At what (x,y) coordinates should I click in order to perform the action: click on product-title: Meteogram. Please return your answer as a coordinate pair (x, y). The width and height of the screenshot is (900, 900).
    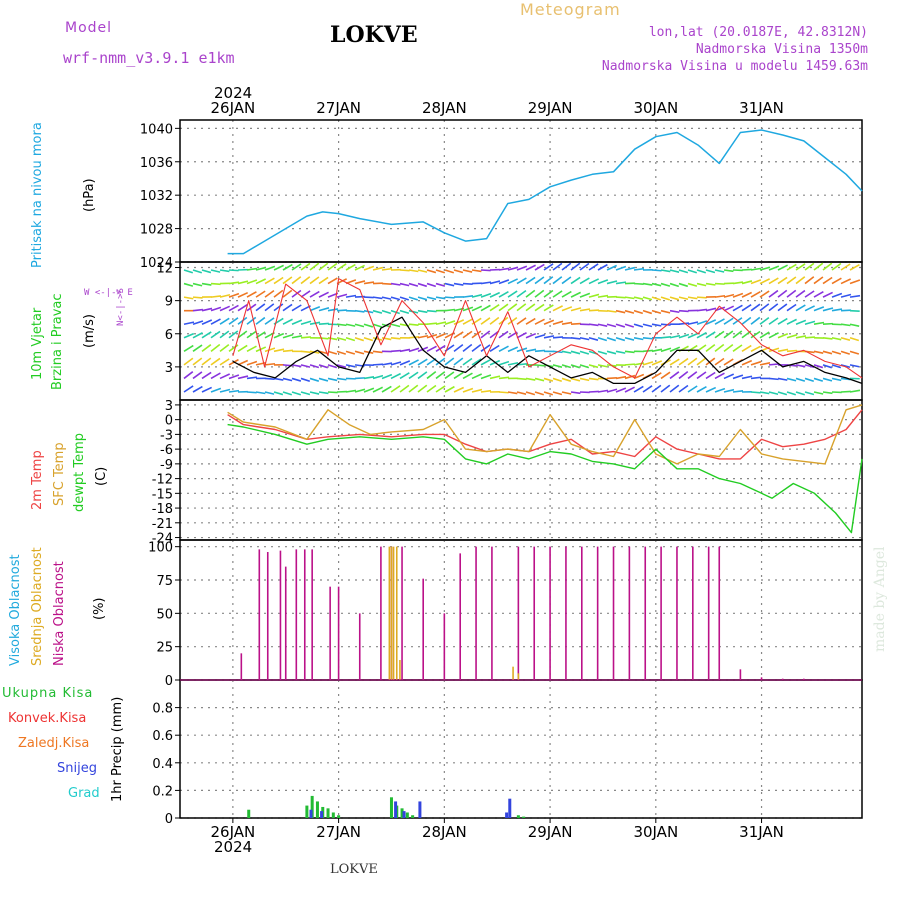
    Looking at the image, I should click on (570, 9).